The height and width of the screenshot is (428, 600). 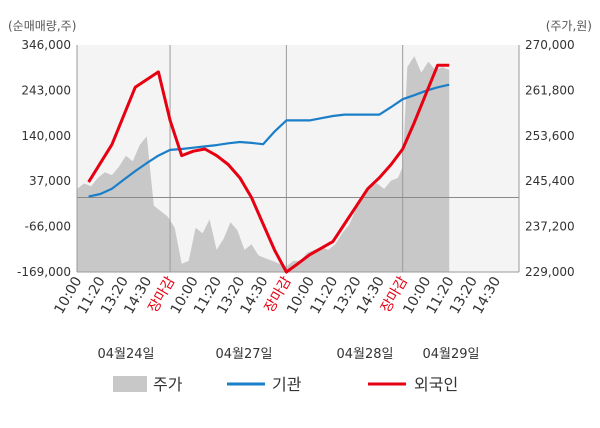 What do you see at coordinates (48, 227) in the screenshot?
I see `left-tick-label: -66,000` at bounding box center [48, 227].